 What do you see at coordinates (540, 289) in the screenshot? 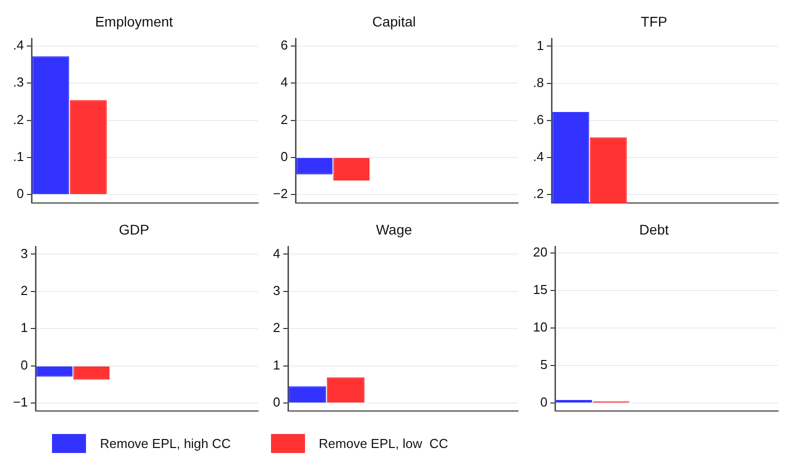
I see `y-tick-label: 15` at bounding box center [540, 289].